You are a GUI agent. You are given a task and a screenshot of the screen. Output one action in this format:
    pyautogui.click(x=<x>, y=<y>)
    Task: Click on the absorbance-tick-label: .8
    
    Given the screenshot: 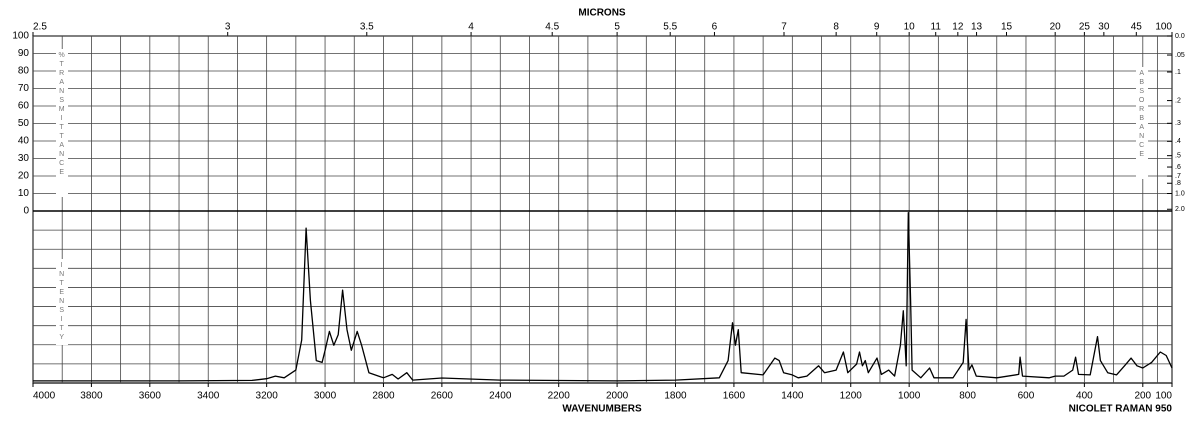 What is the action you would take?
    pyautogui.click(x=1178, y=183)
    